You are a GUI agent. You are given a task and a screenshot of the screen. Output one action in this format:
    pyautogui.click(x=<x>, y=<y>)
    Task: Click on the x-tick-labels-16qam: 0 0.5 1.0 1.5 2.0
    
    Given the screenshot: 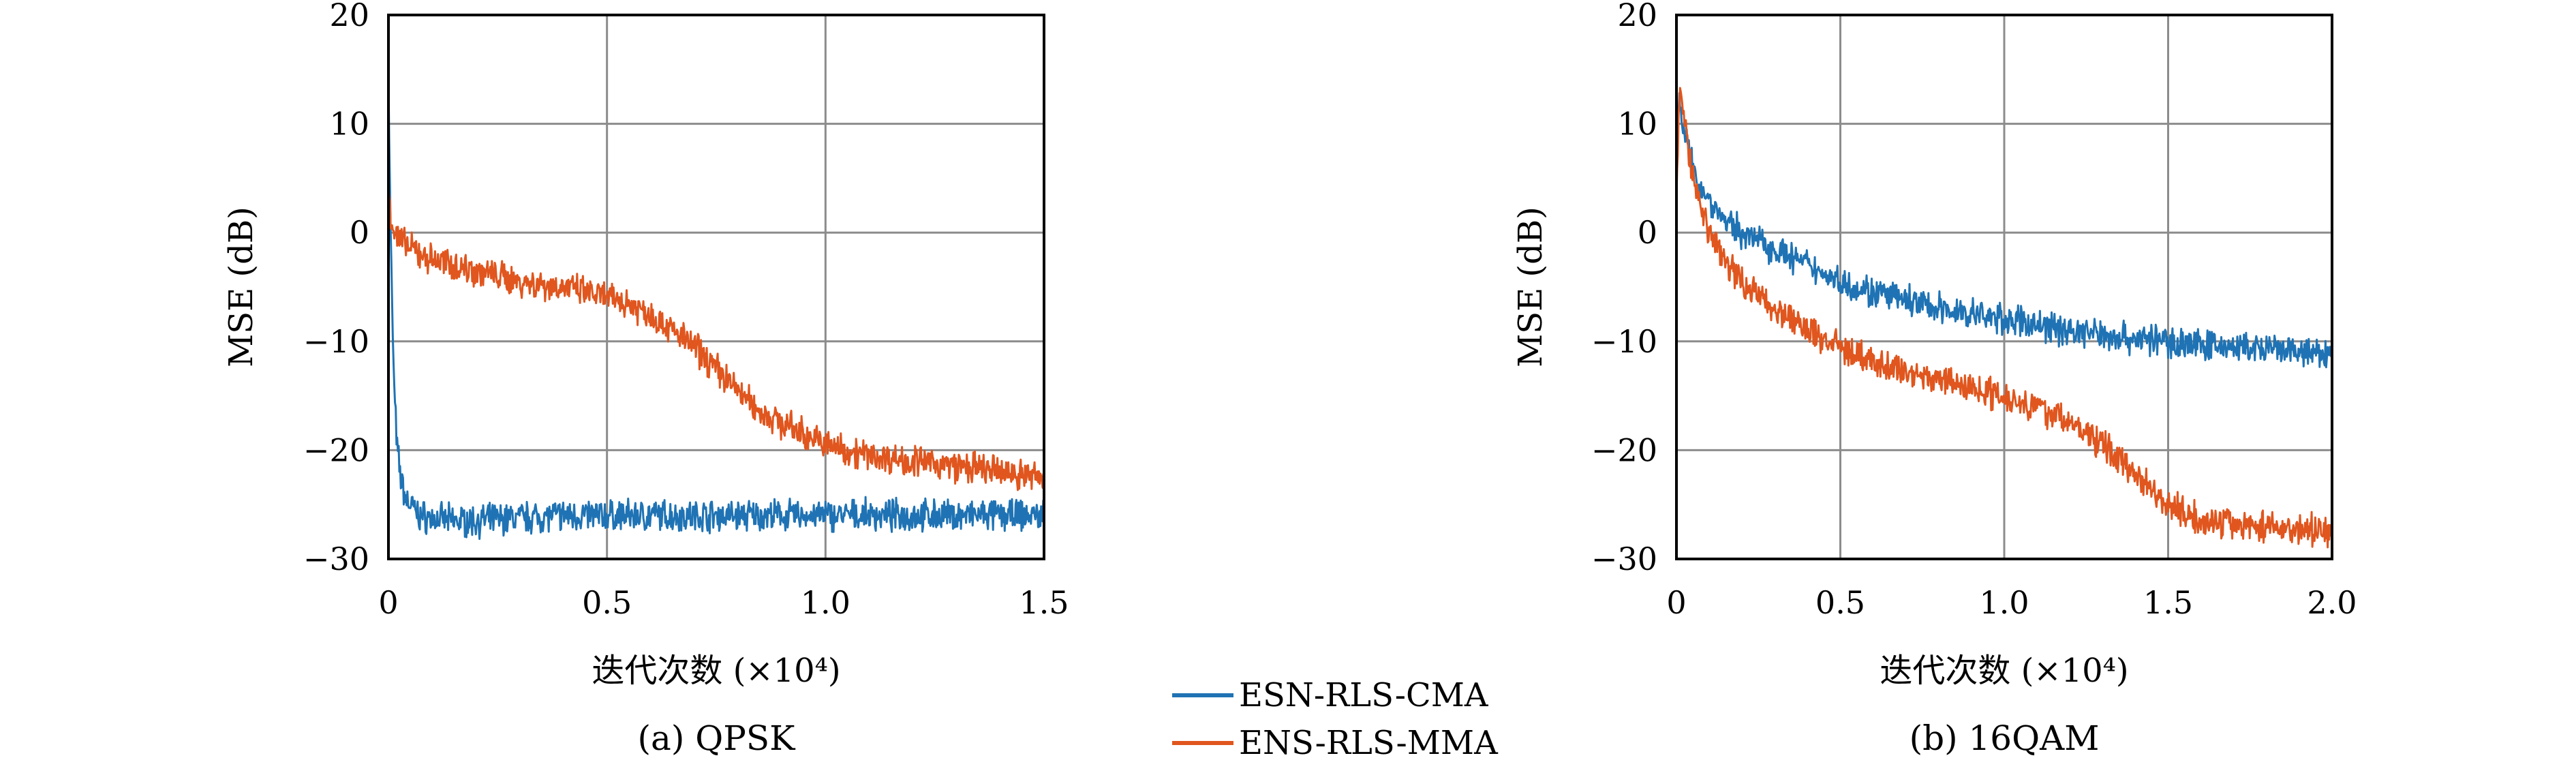 What is the action you would take?
    pyautogui.click(x=2012, y=603)
    